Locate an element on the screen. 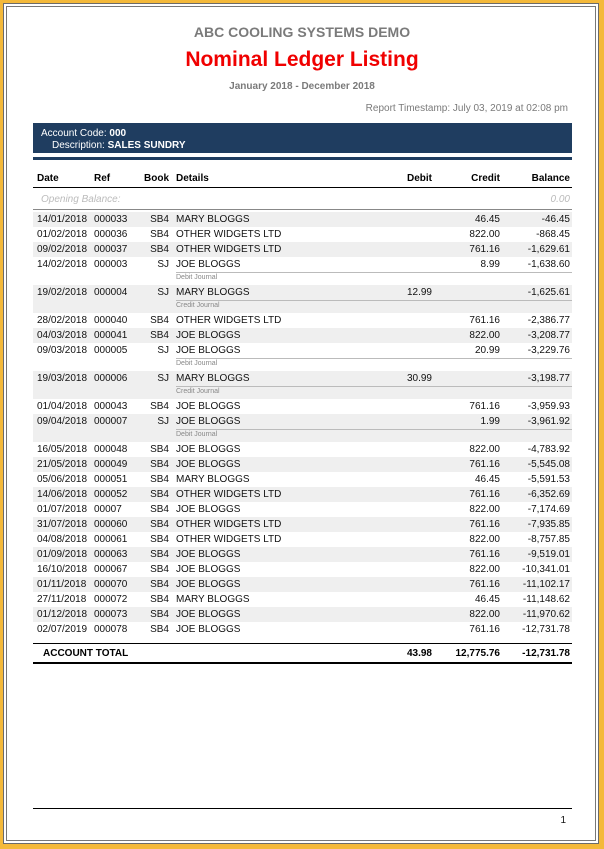 This screenshot has width=604, height=849. col-balance: Balance is located at coordinates (550, 178).